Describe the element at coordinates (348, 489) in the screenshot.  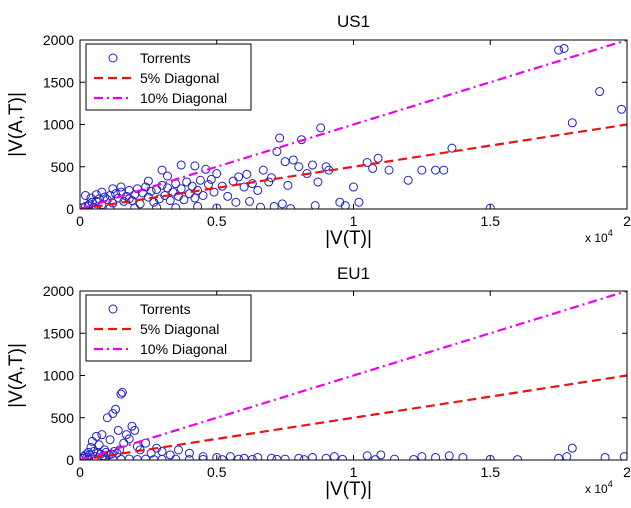
I see `x-axis-label: |V(T)|` at that location.